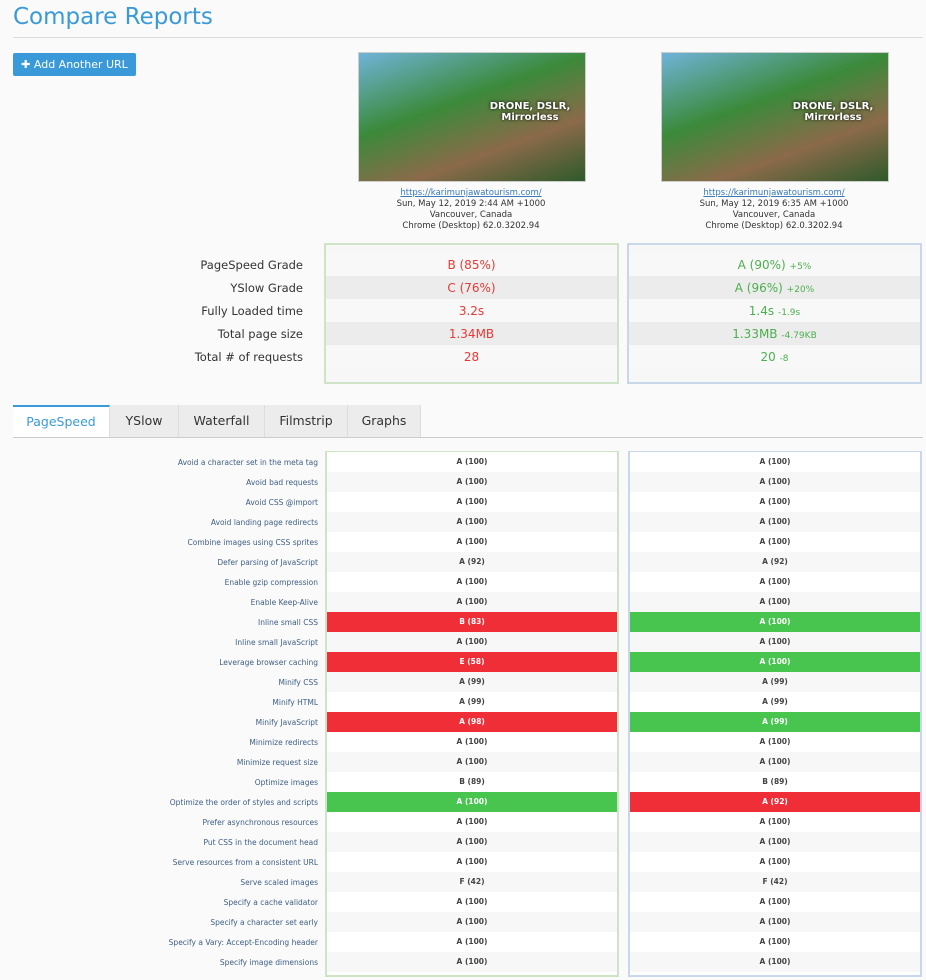  I want to click on summary-value: B (85%), so click(471, 265).